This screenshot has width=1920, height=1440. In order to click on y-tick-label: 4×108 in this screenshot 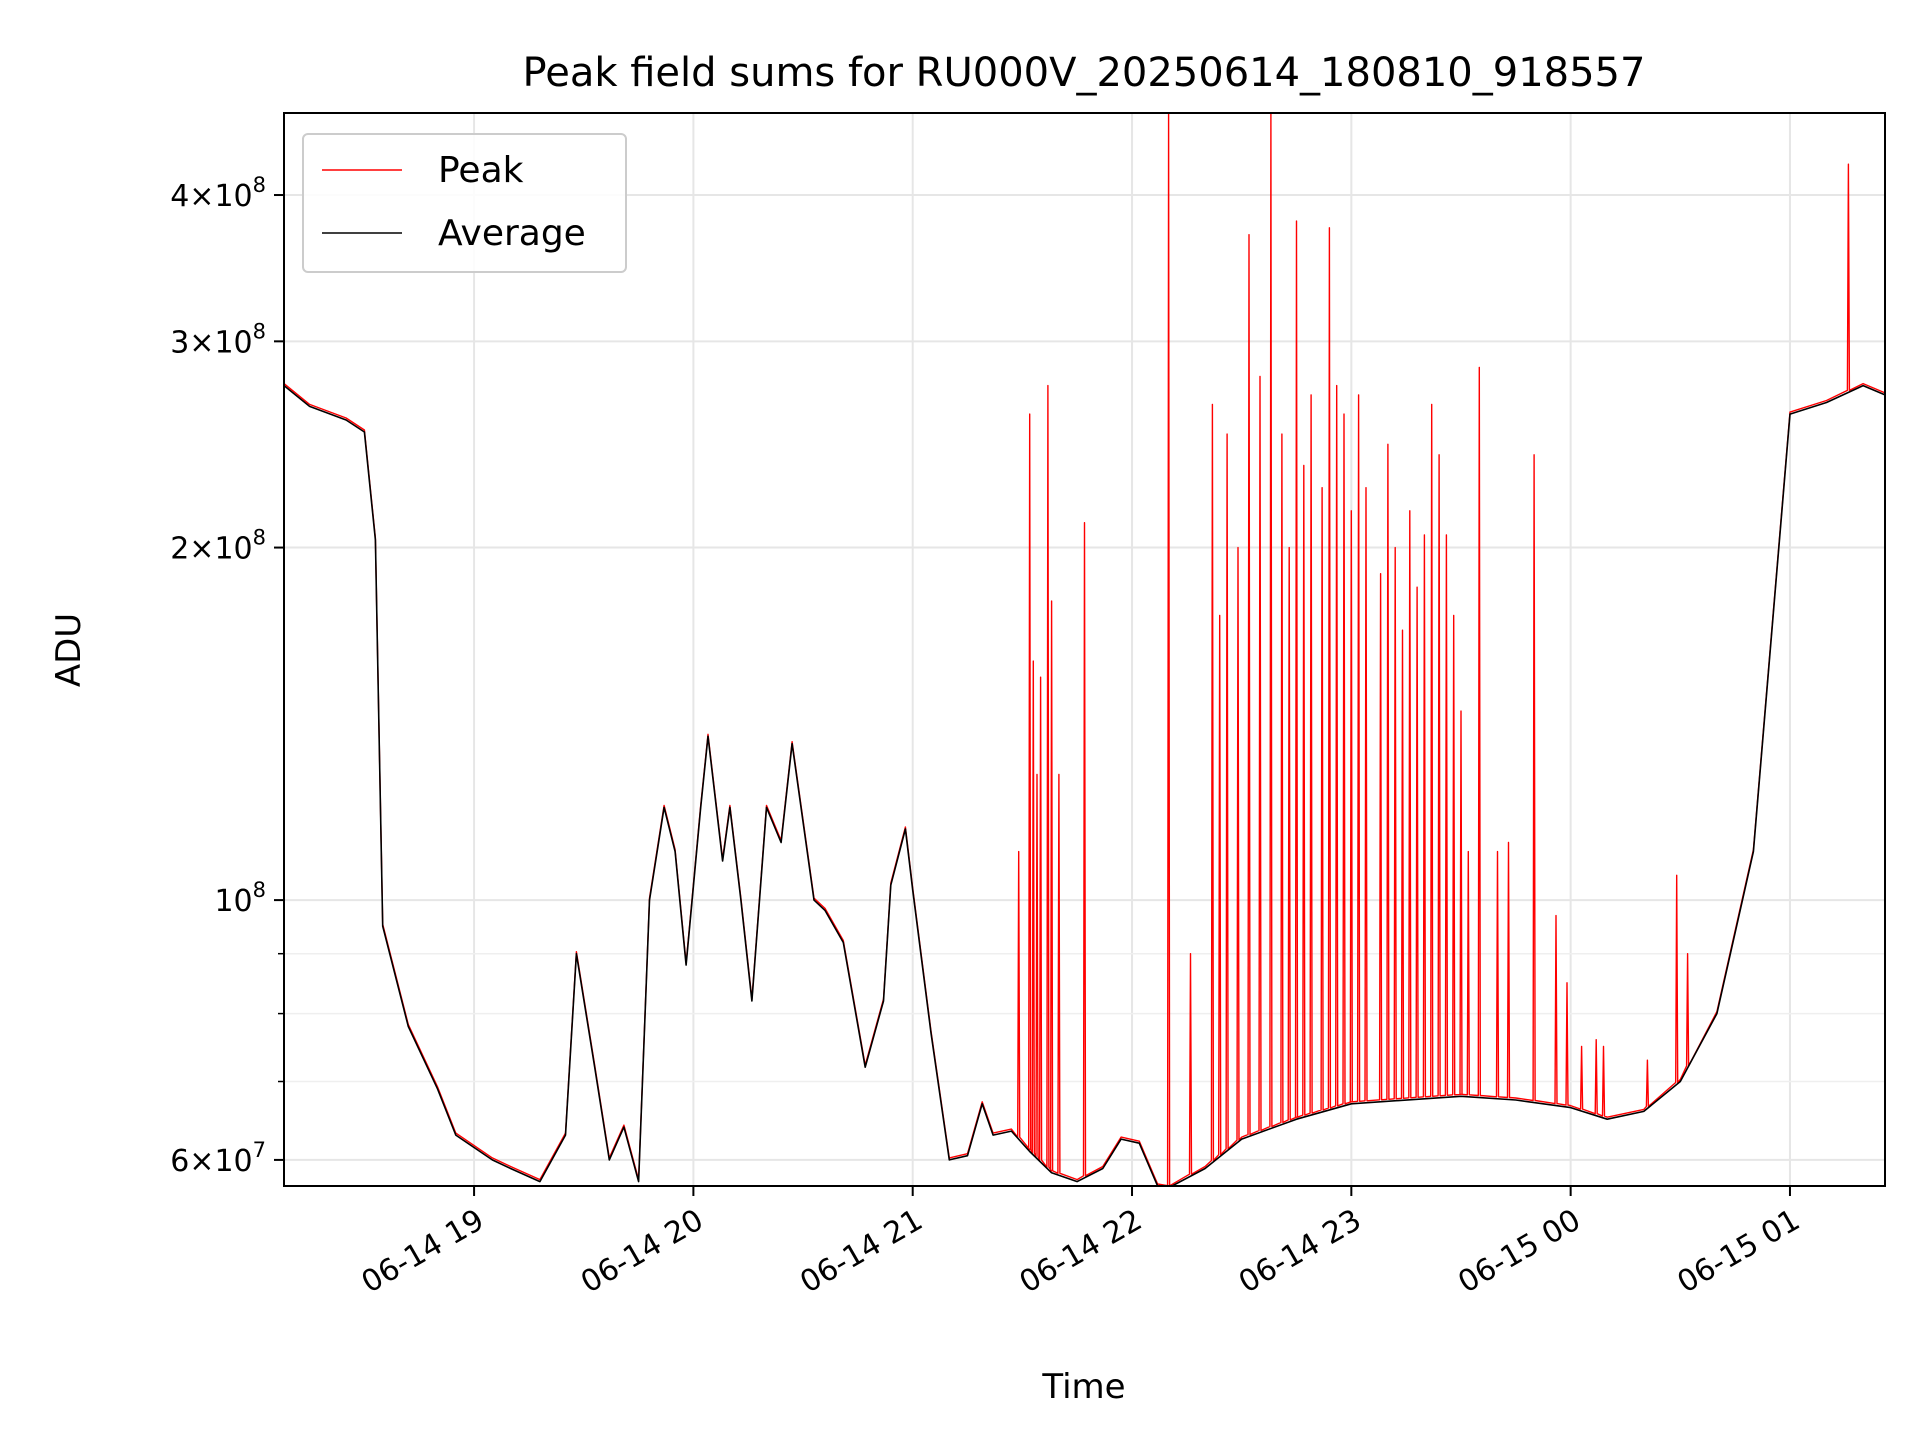, I will do `click(218, 193)`.